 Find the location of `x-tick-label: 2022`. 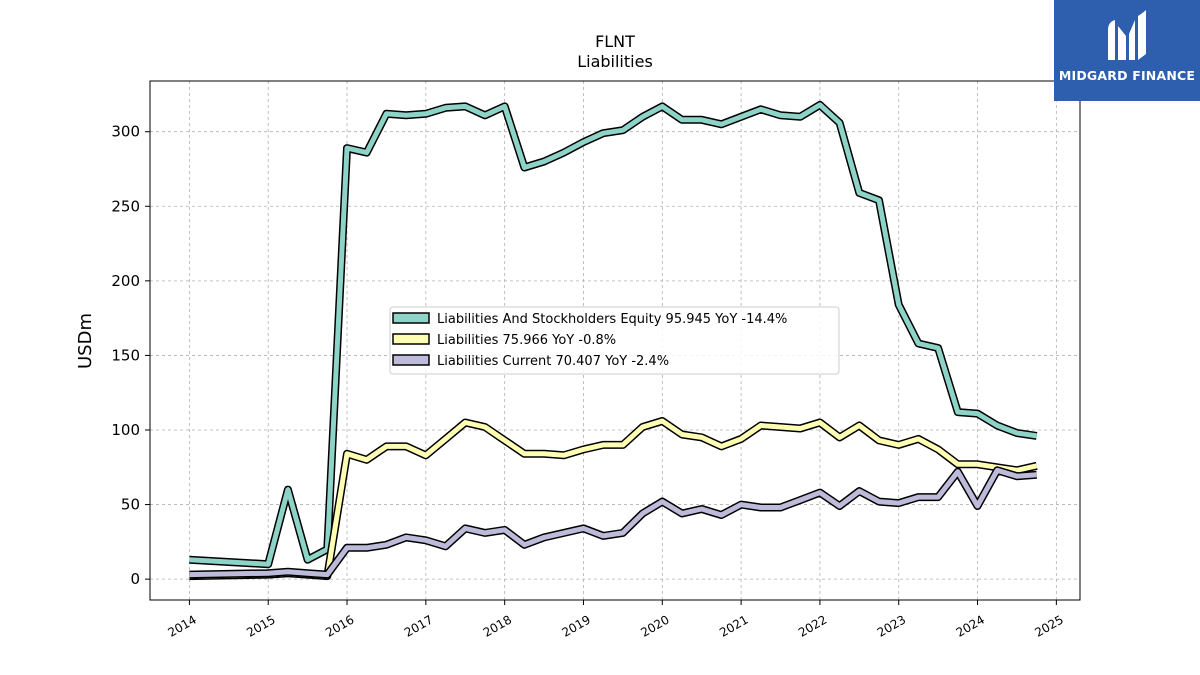

x-tick-label: 2022 is located at coordinates (812, 625).